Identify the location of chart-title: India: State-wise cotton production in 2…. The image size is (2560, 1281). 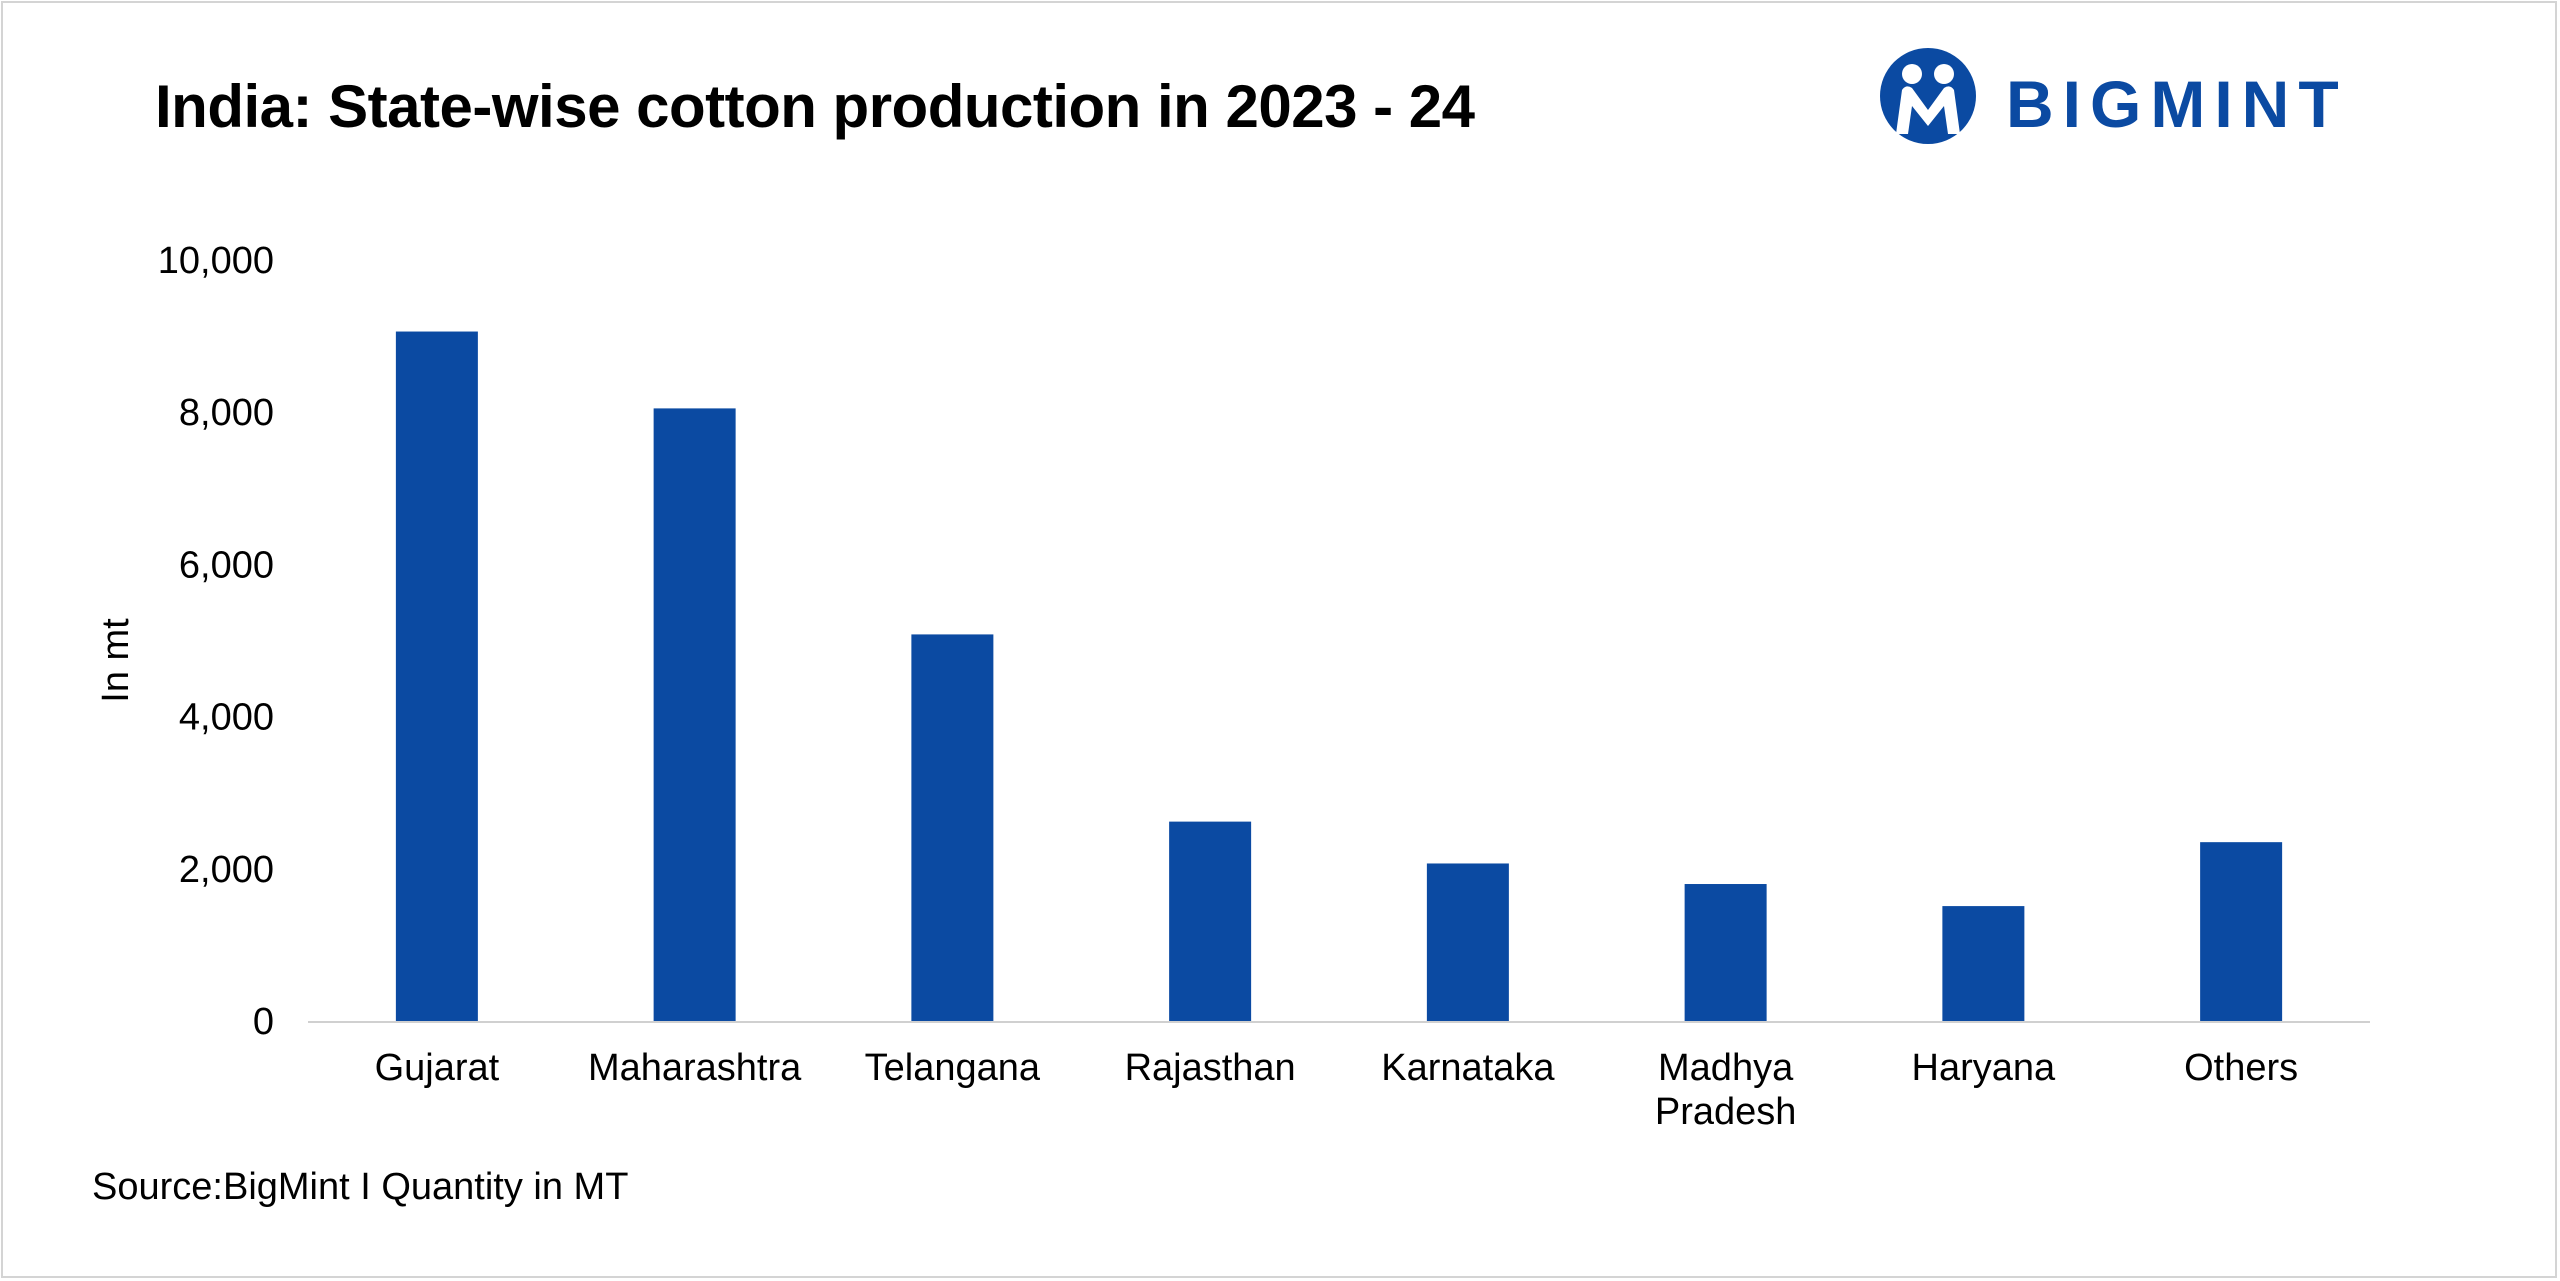
(815, 106).